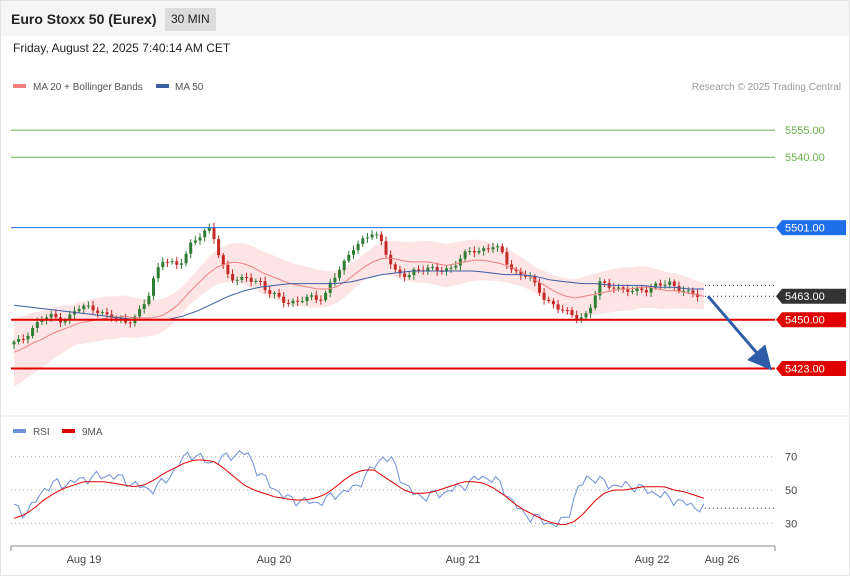 This screenshot has height=576, width=850. What do you see at coordinates (811, 368) in the screenshot?
I see `level-tag-5423.00` at bounding box center [811, 368].